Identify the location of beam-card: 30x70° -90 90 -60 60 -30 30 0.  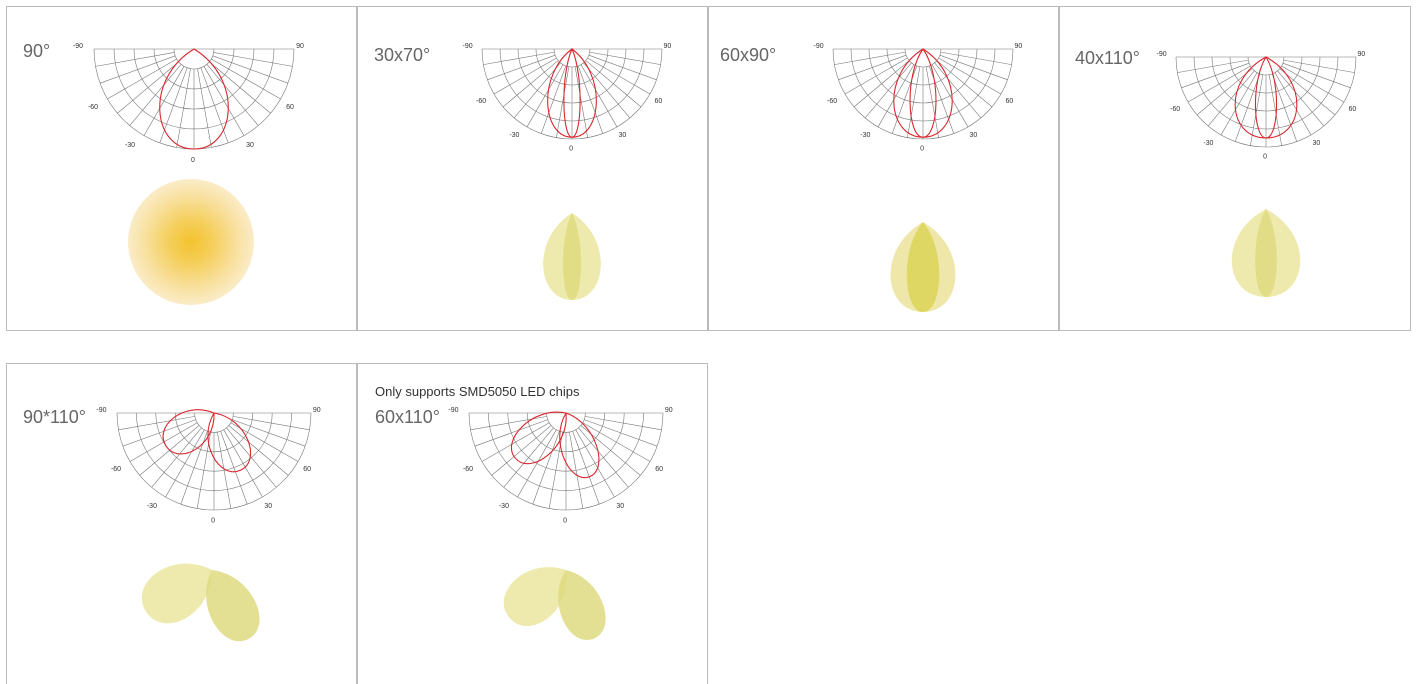
(532, 168).